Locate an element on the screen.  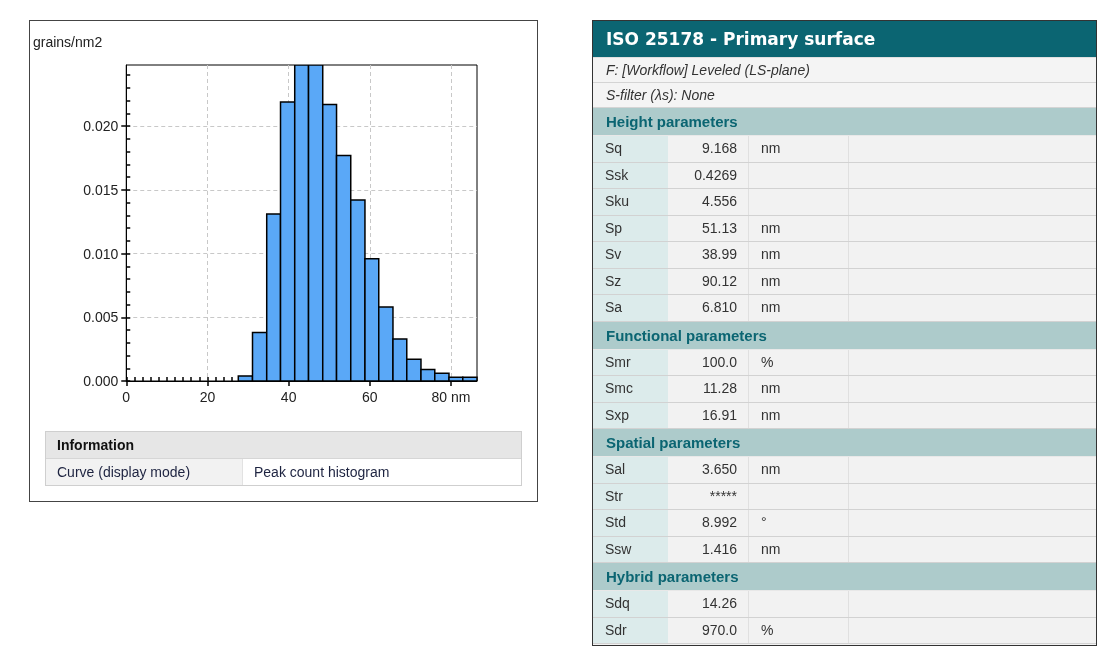
y-tick-label: 0.020 is located at coordinates (101, 126).